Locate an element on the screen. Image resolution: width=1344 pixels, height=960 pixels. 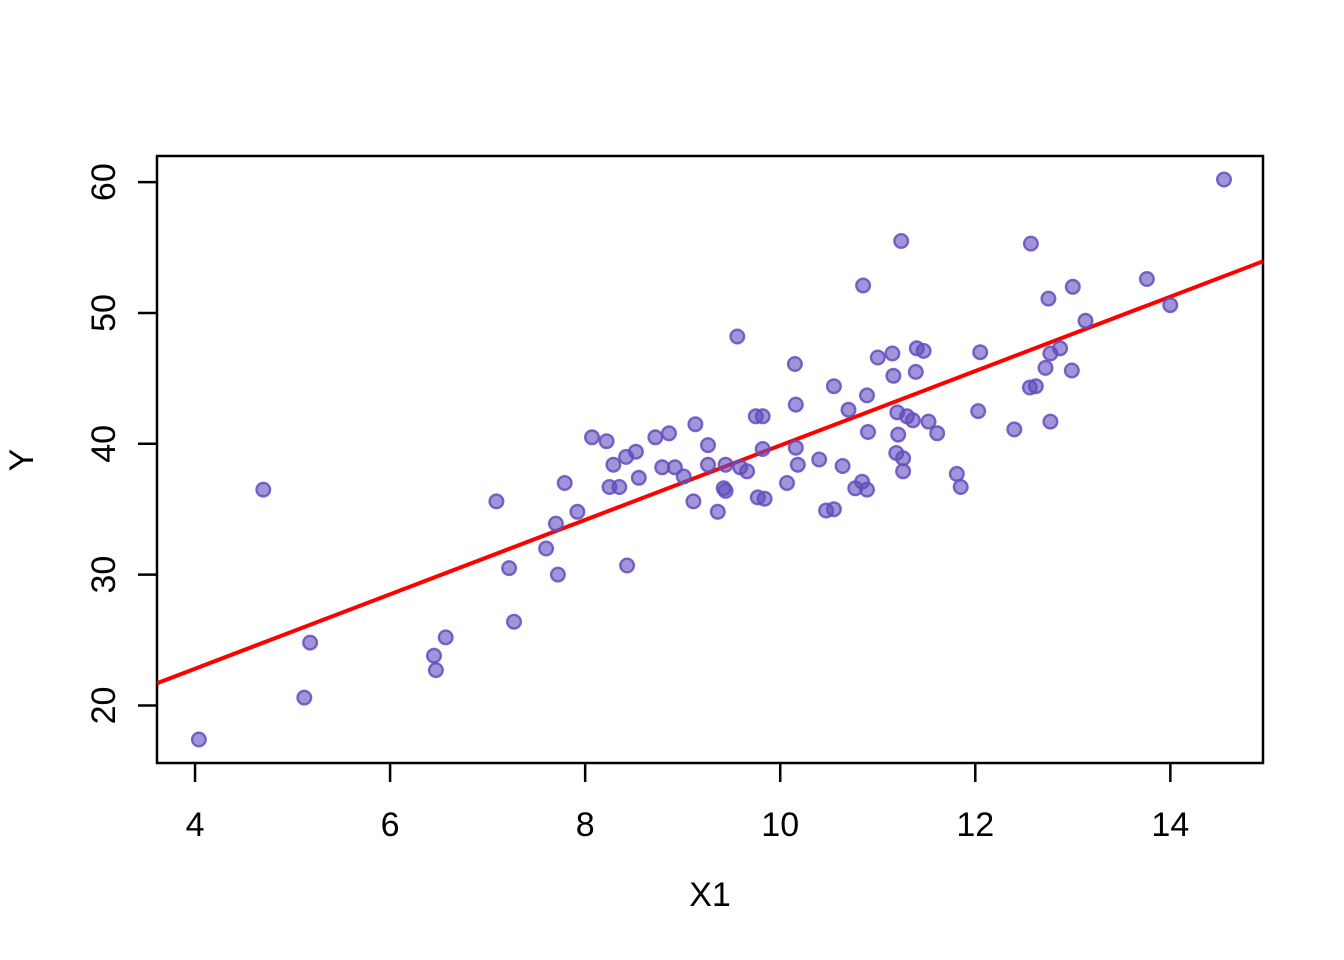
x-tick-label: 14 is located at coordinates (1170, 825).